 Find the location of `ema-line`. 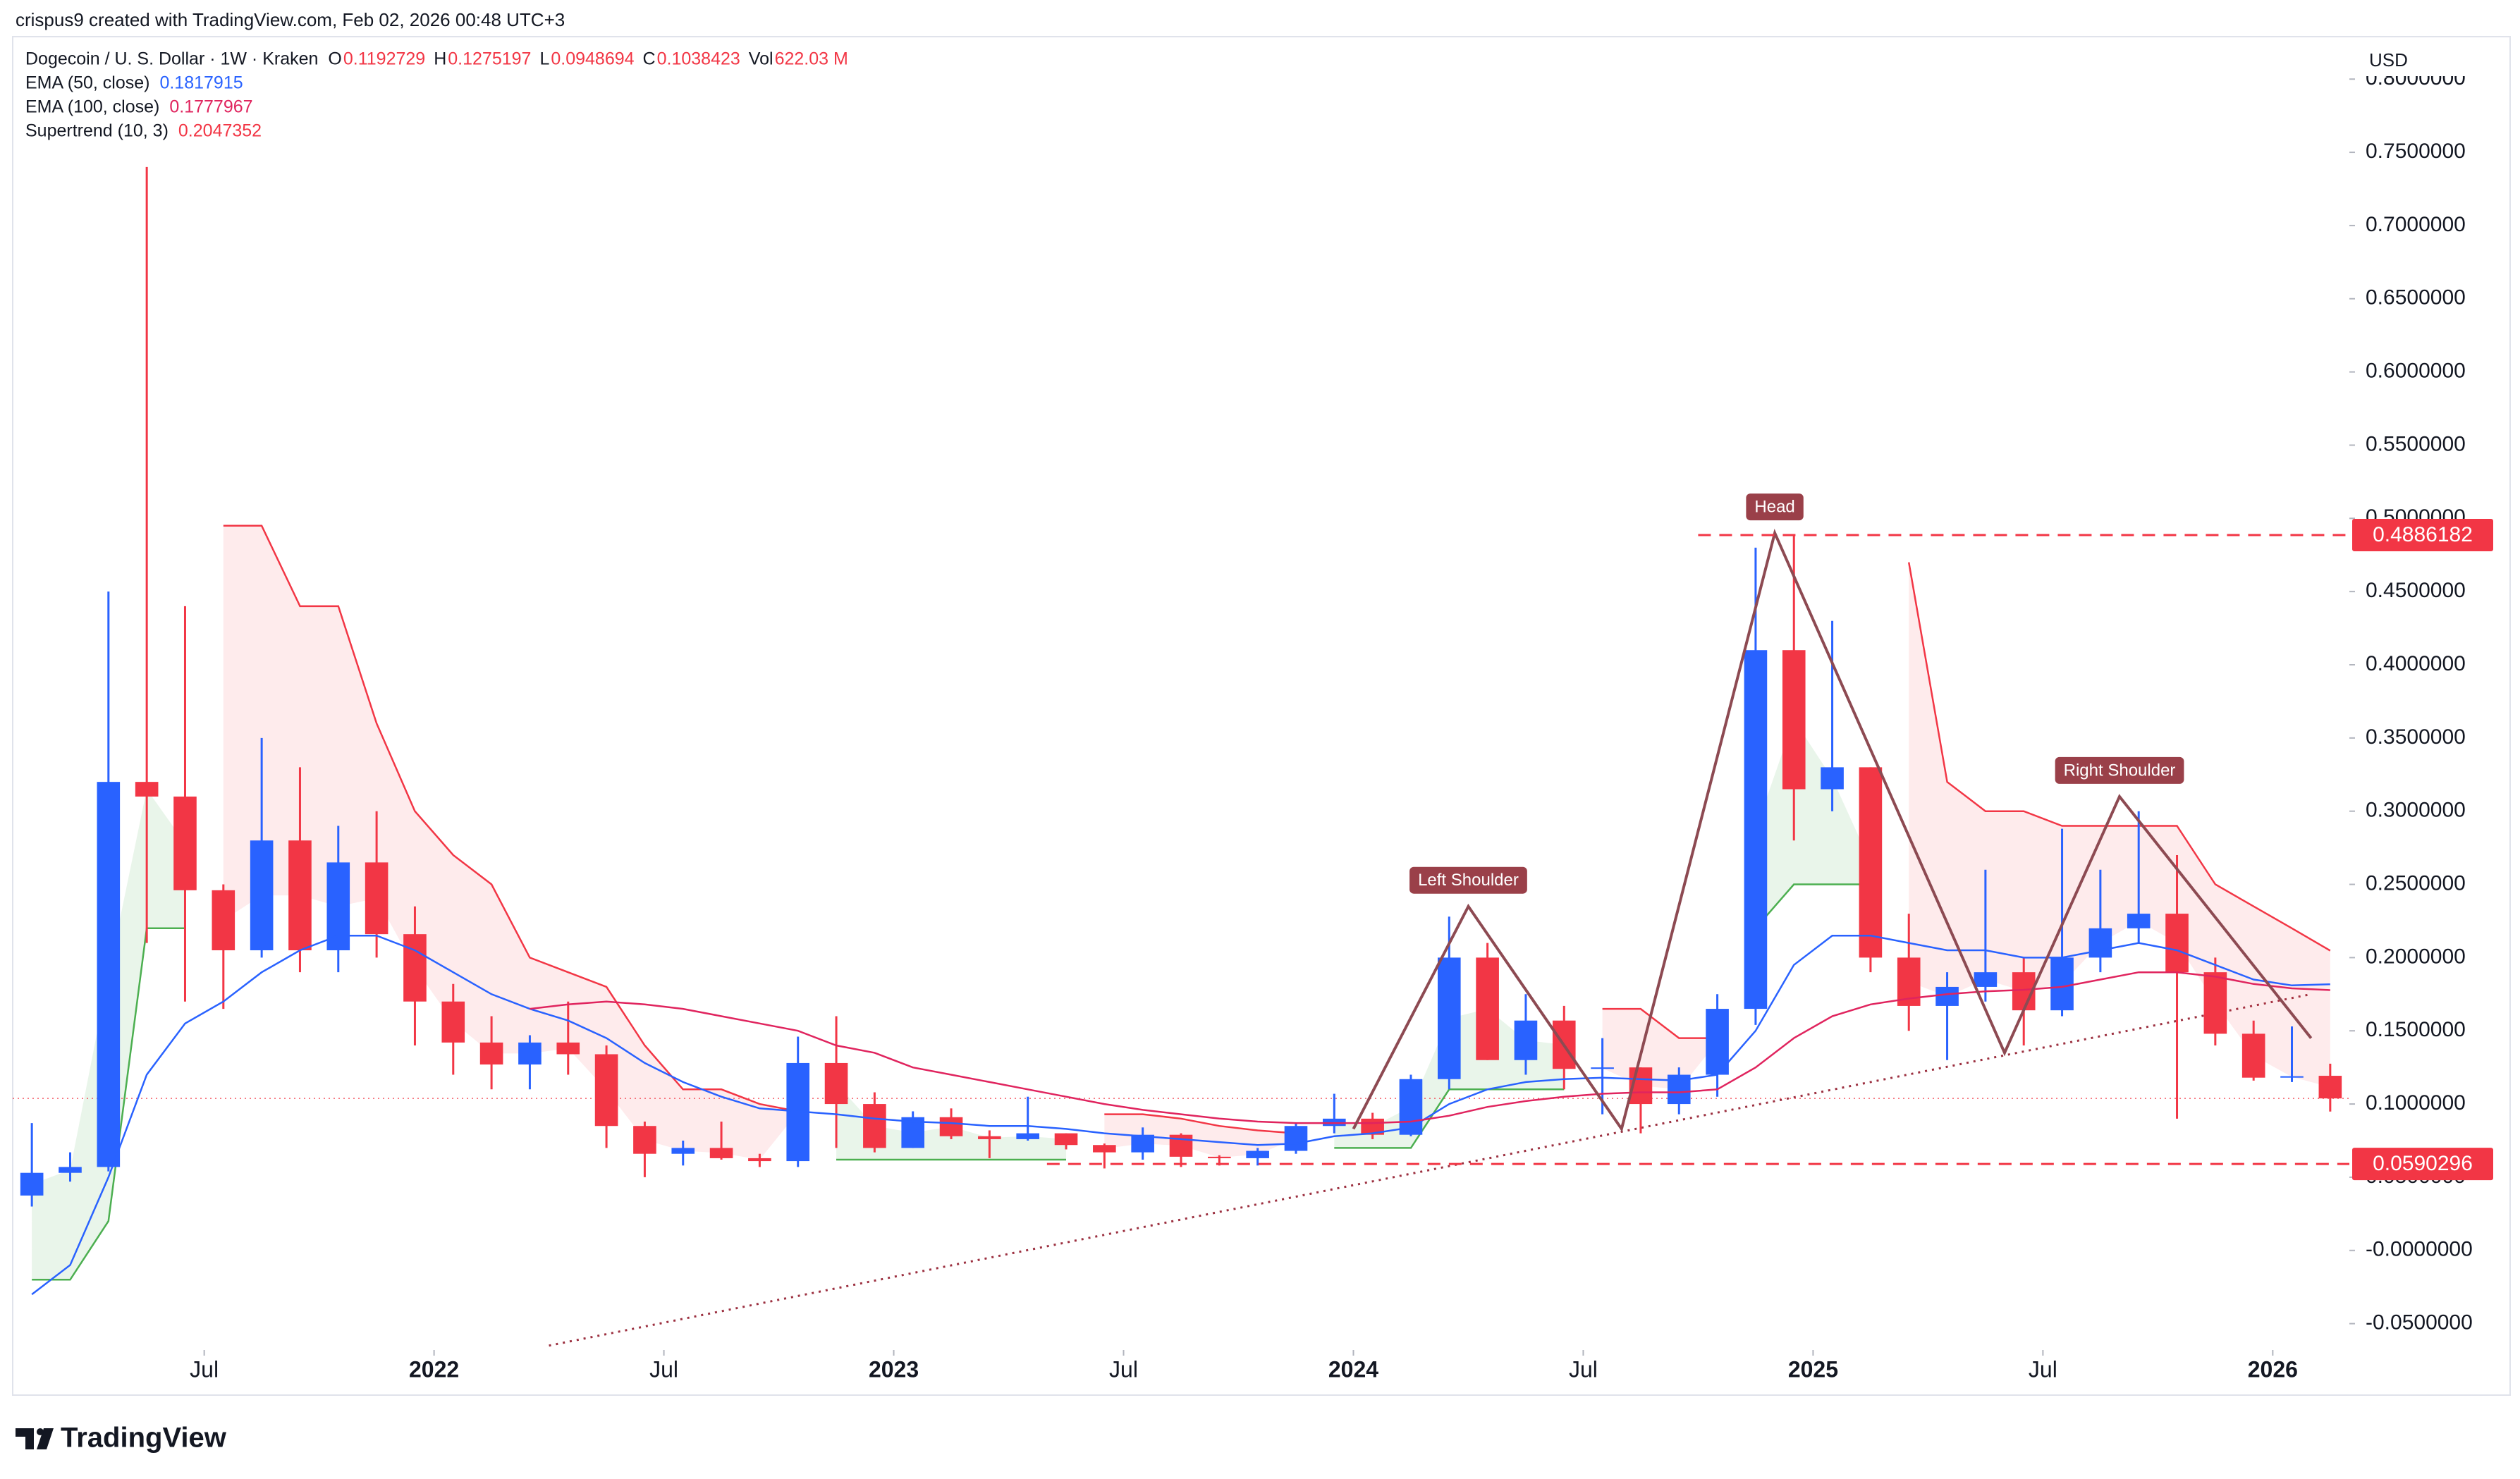

ema-line is located at coordinates (1430, 1047).